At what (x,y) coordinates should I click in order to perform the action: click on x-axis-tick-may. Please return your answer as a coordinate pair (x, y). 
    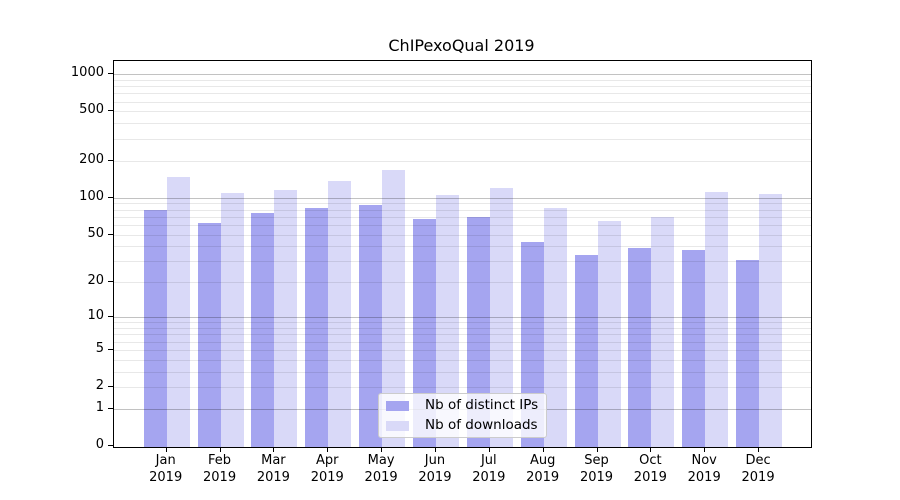
    Looking at the image, I should click on (382, 449).